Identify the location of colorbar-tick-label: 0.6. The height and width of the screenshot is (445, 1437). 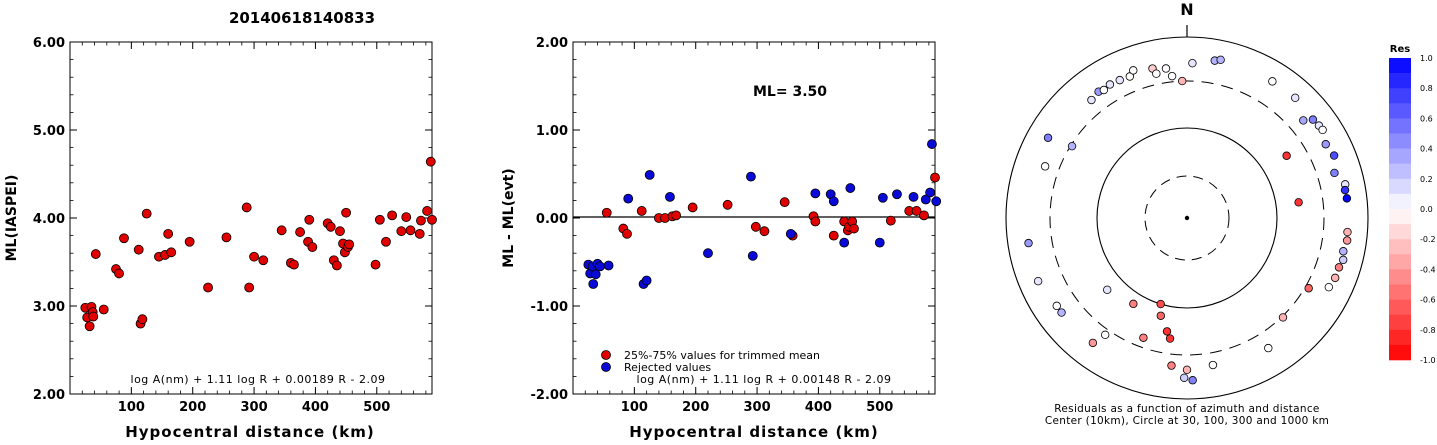
(1426, 118).